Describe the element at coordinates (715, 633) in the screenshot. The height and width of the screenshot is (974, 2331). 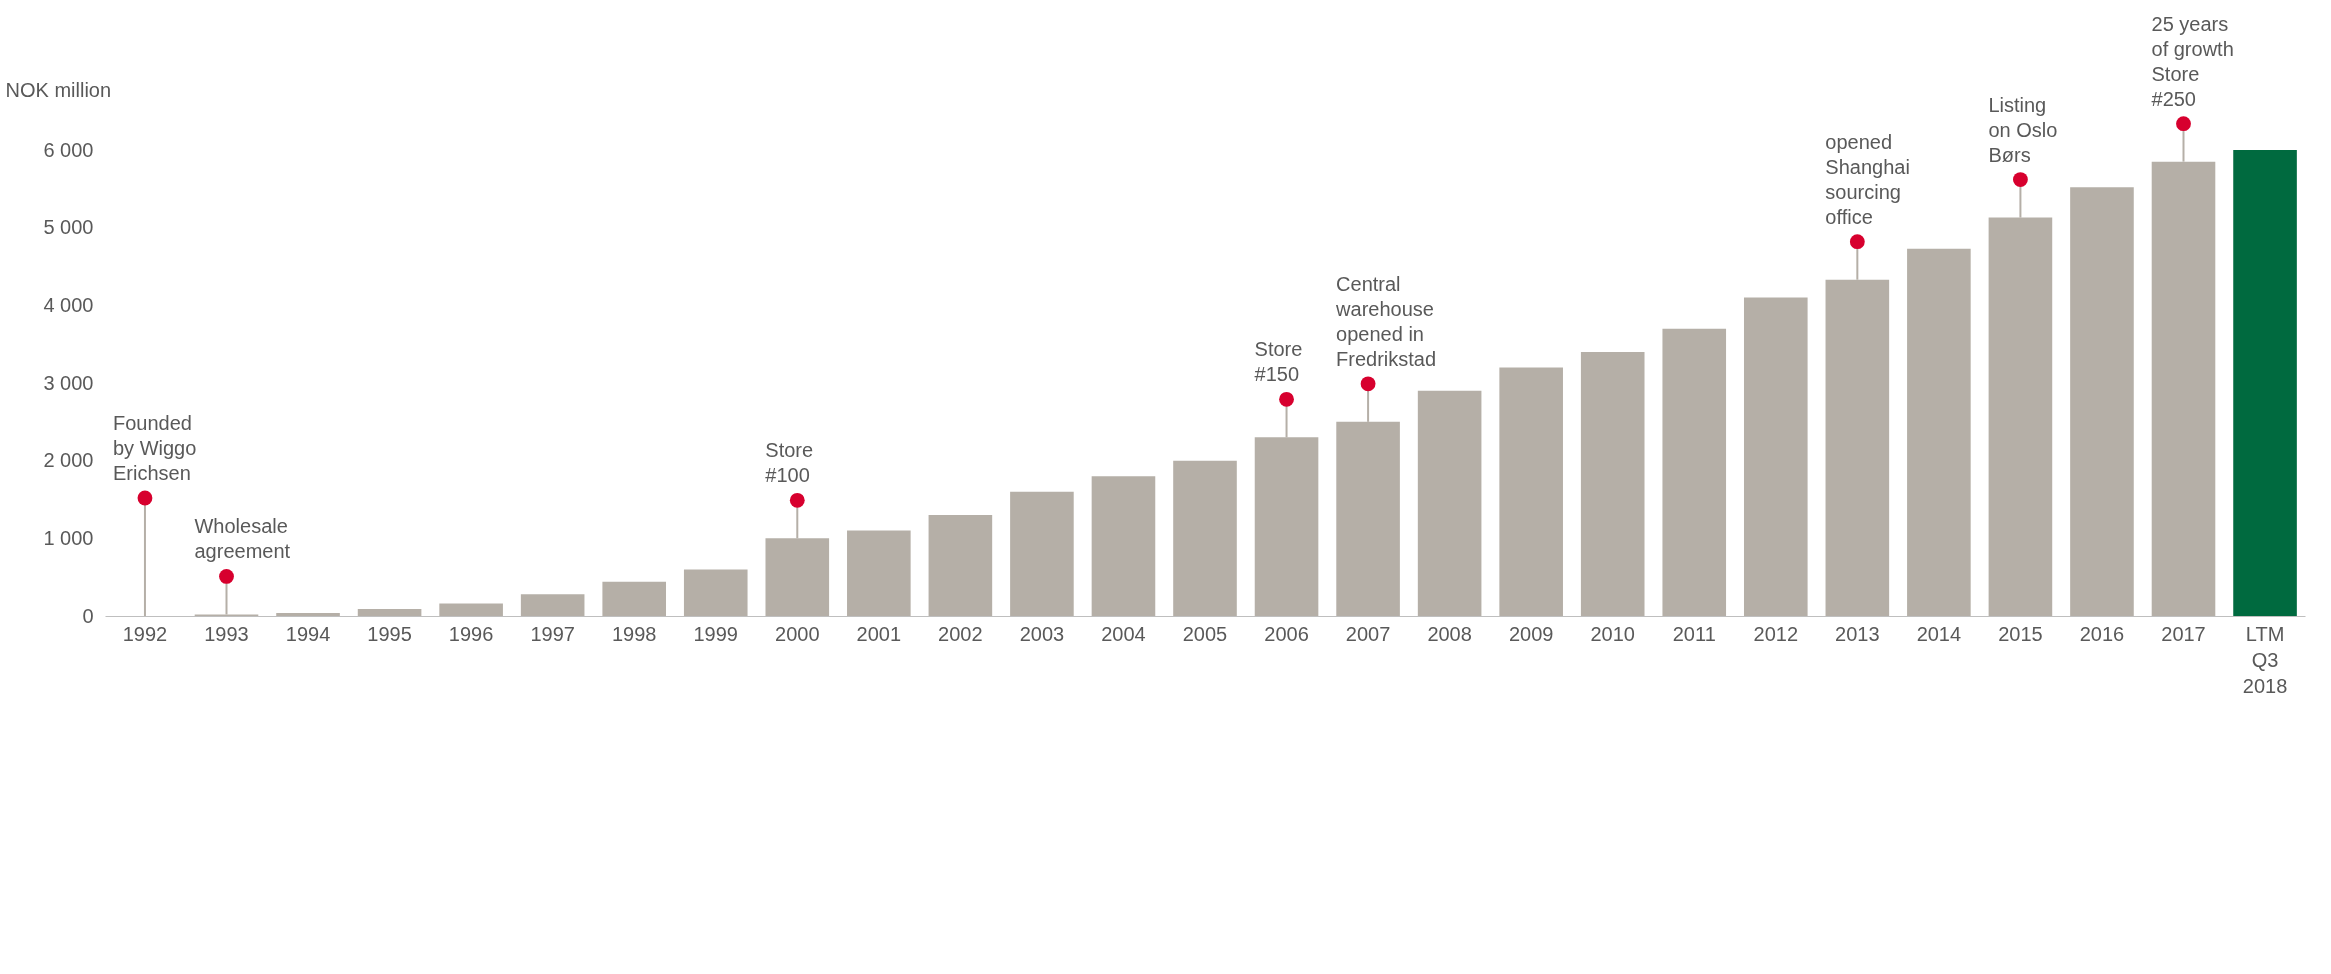
I see `x-tick-label: 1999` at that location.